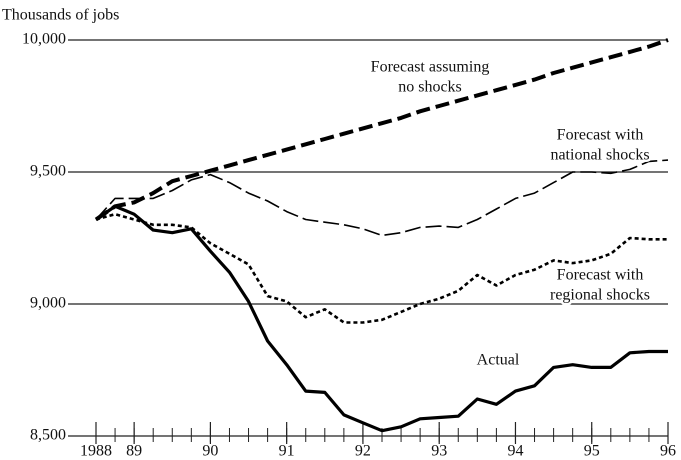  I want to click on y-tick-label: 9,500, so click(48, 171).